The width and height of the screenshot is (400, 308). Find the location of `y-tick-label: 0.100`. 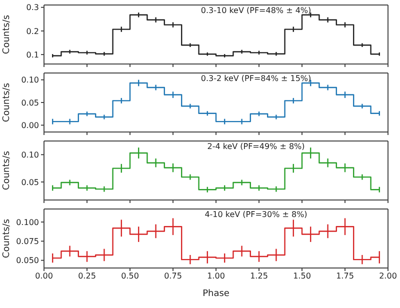

y-tick-label: 0.100 is located at coordinates (27, 222).